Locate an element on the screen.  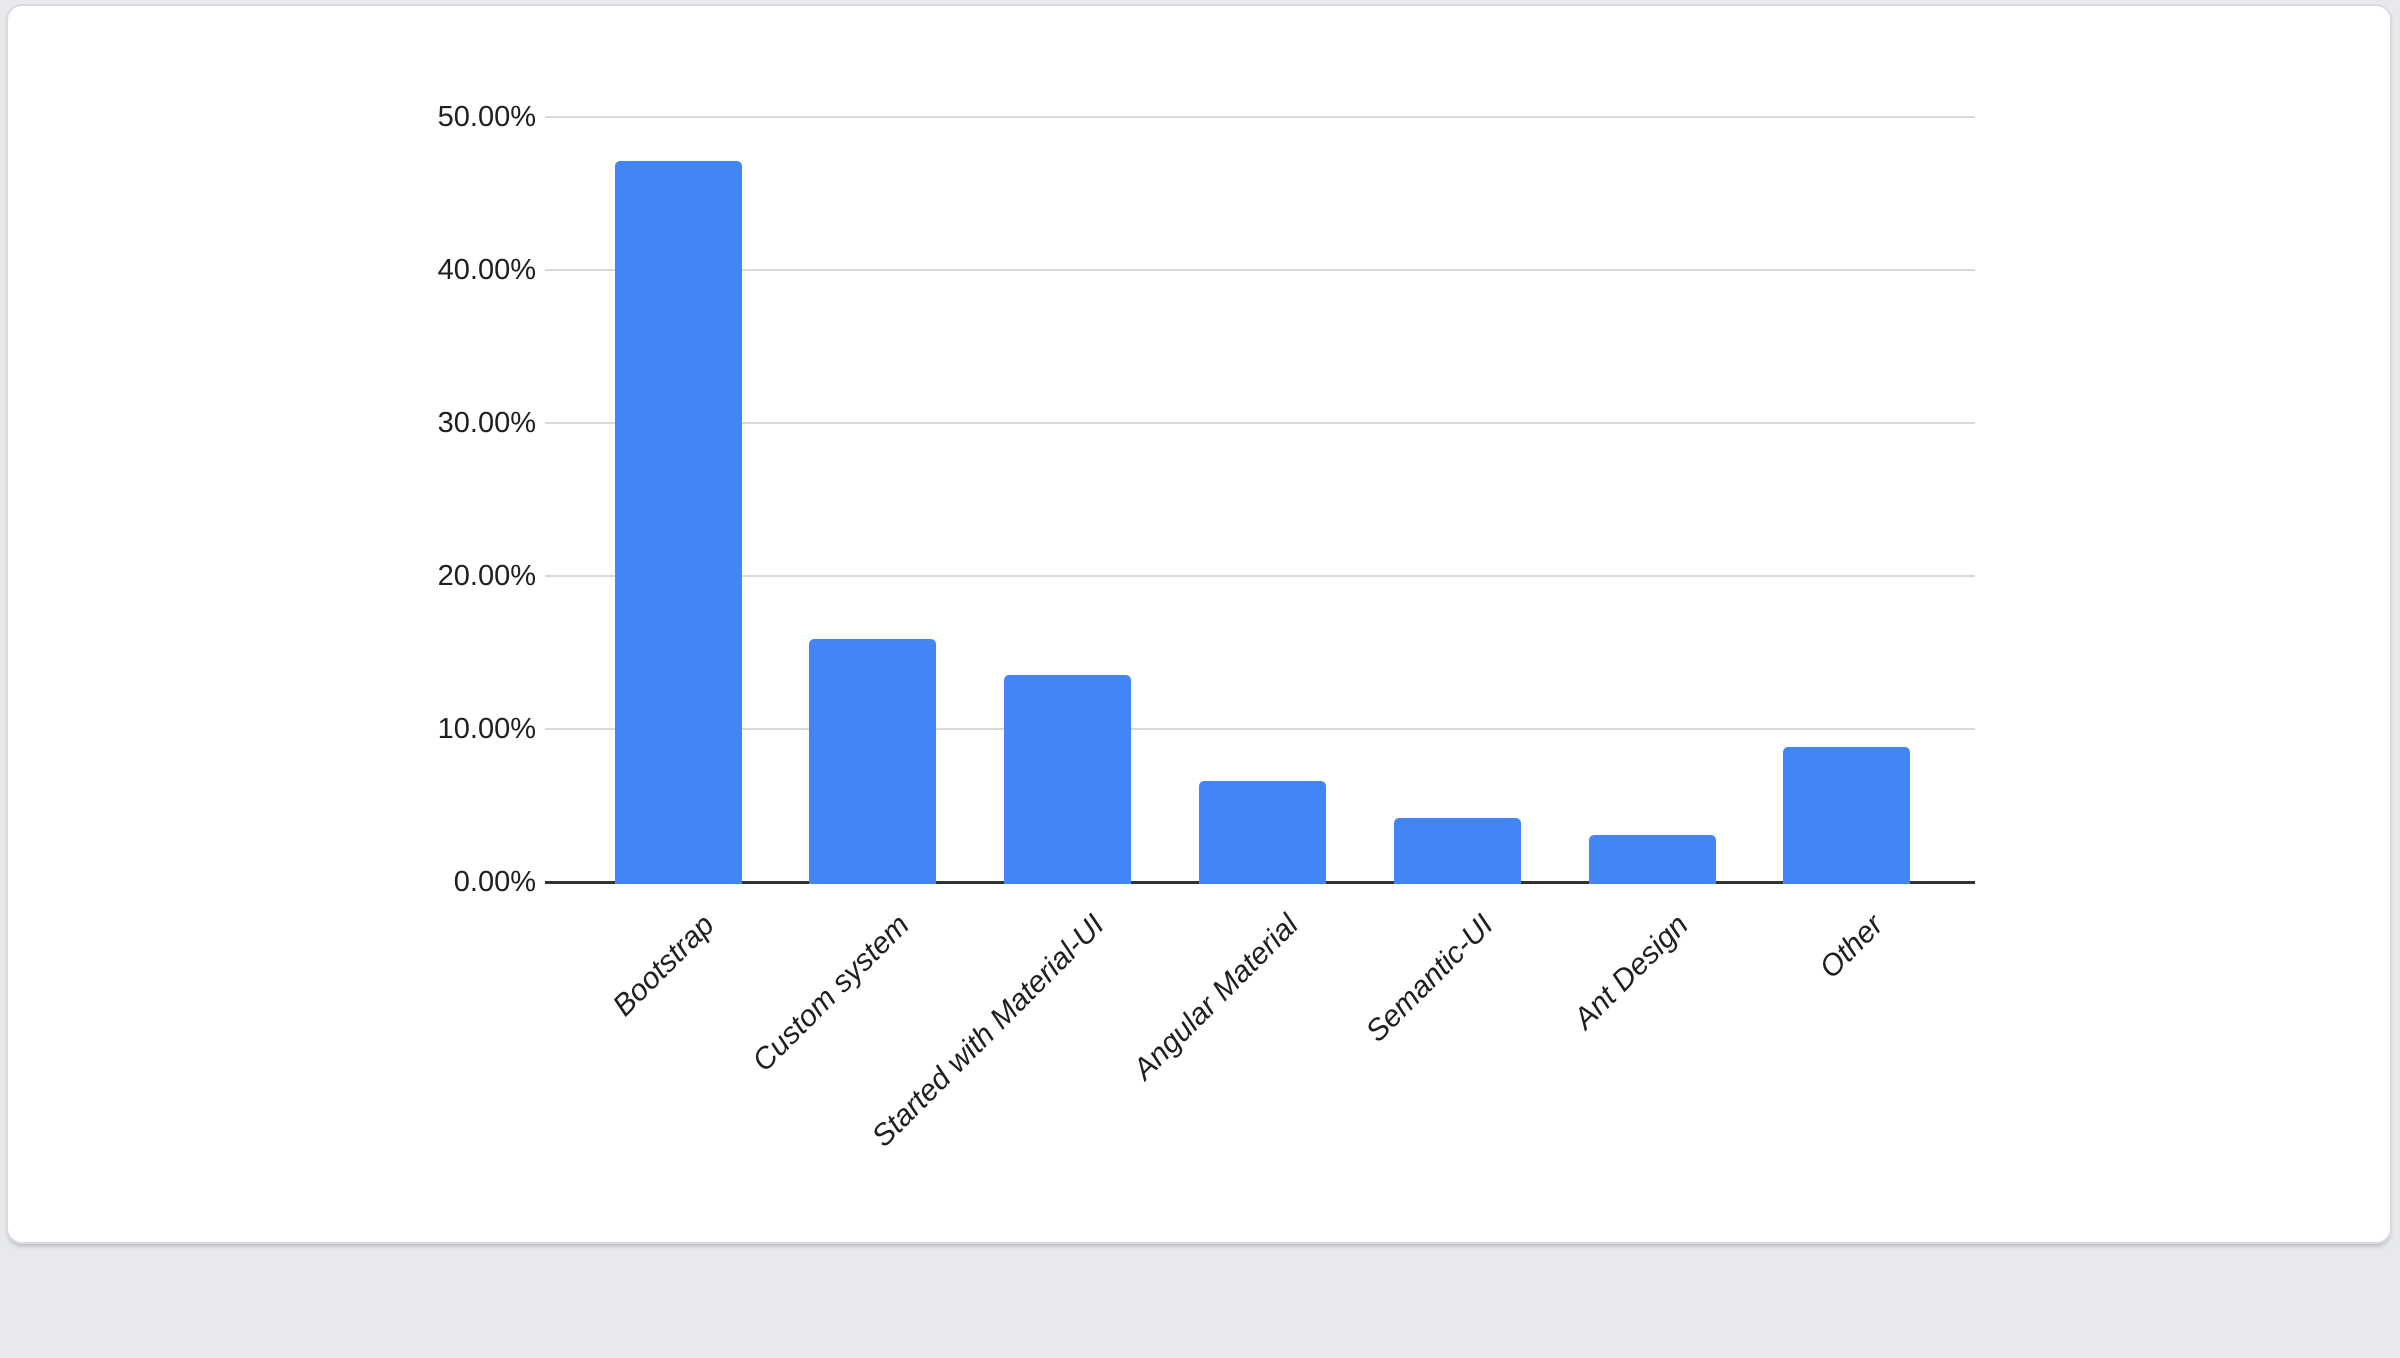
y-axis-tick-label: 50.00% is located at coordinates (486, 117).